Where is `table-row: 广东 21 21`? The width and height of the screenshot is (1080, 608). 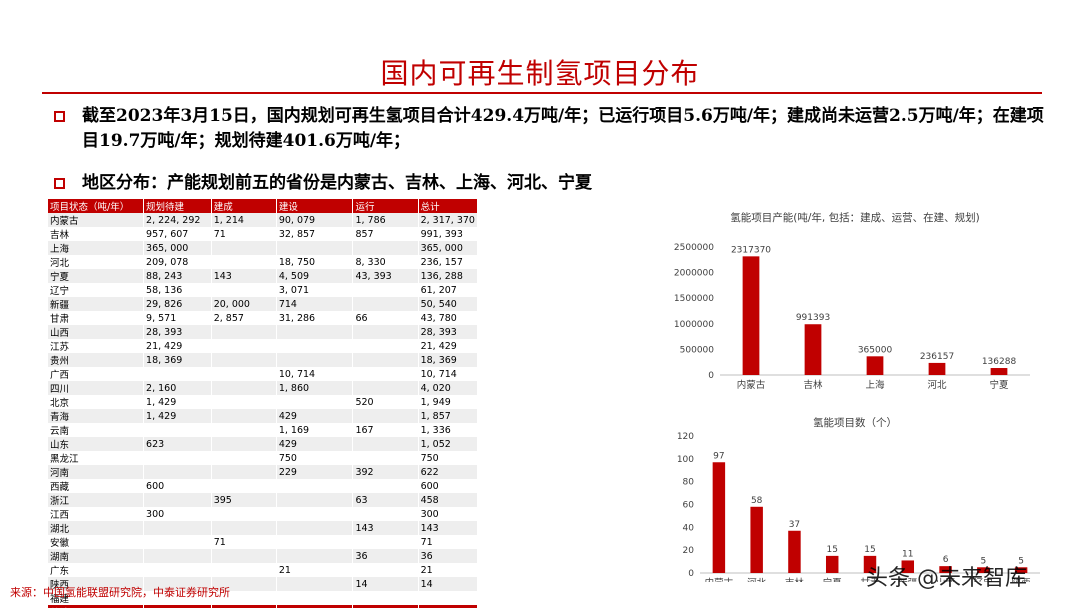 table-row: 广东 21 21 is located at coordinates (263, 570).